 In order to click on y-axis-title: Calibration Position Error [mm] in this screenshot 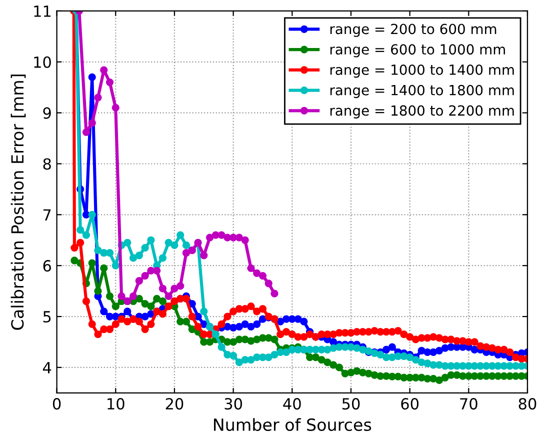, I will do `click(18, 202)`.